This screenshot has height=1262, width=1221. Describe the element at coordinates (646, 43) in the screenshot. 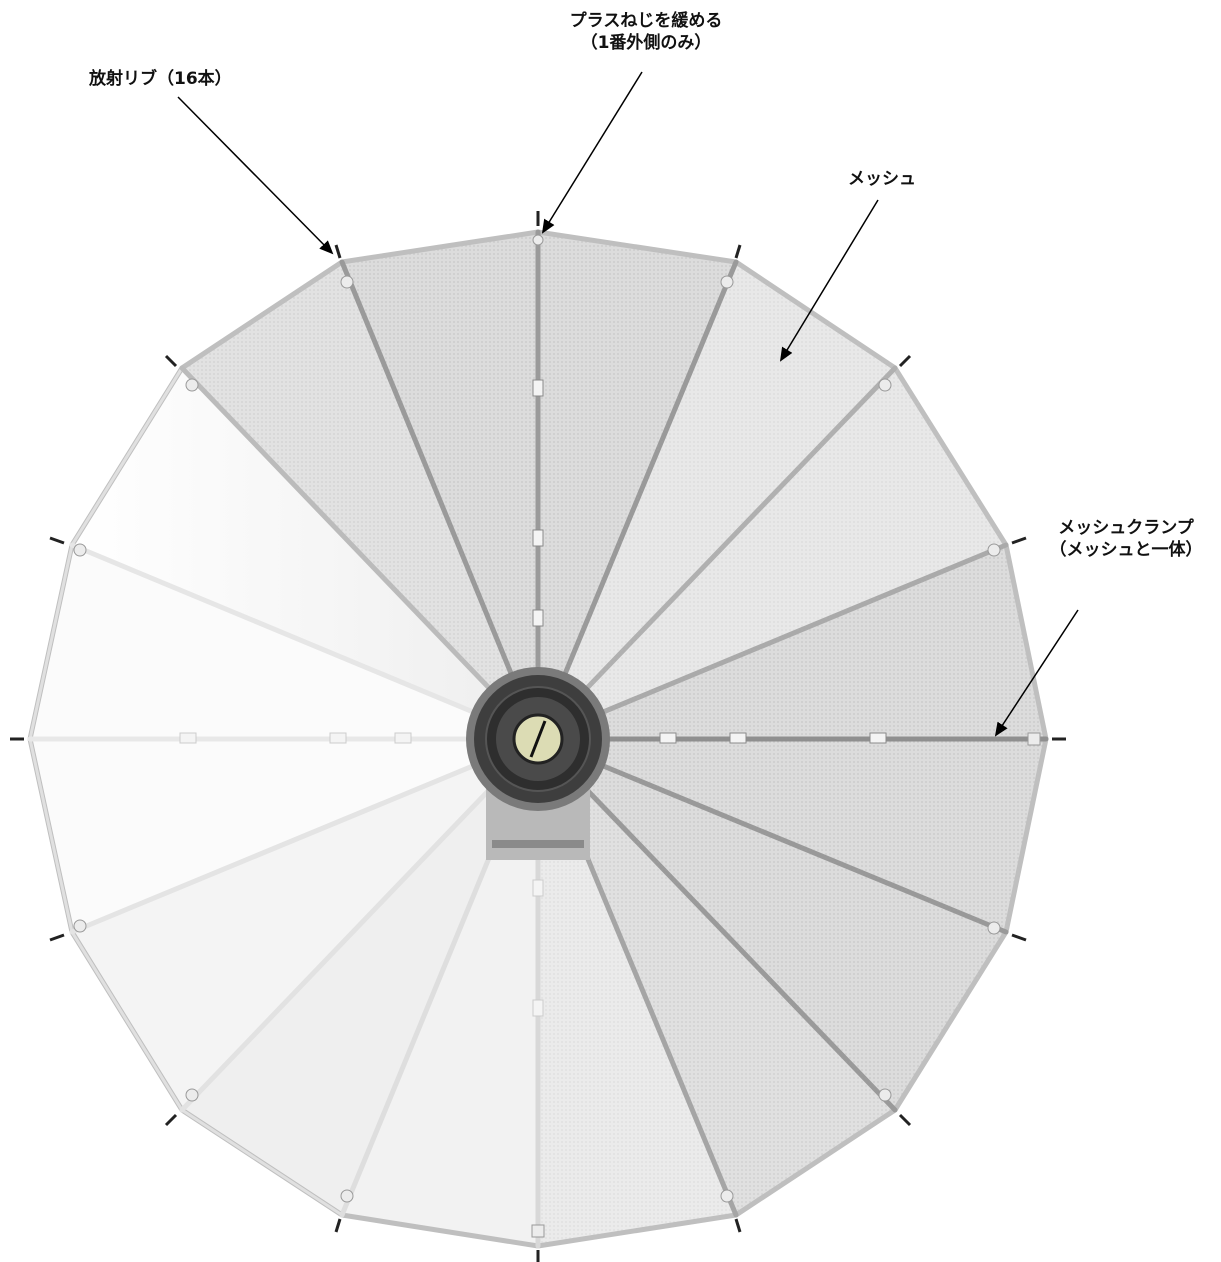

I see `screw-label-line2: （1番外側のみ）` at that location.